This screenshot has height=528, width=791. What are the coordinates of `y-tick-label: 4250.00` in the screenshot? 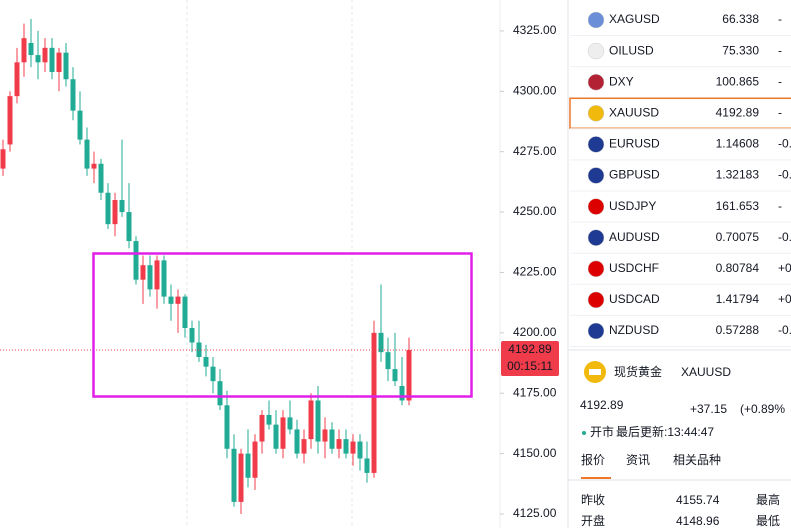 It's located at (535, 211).